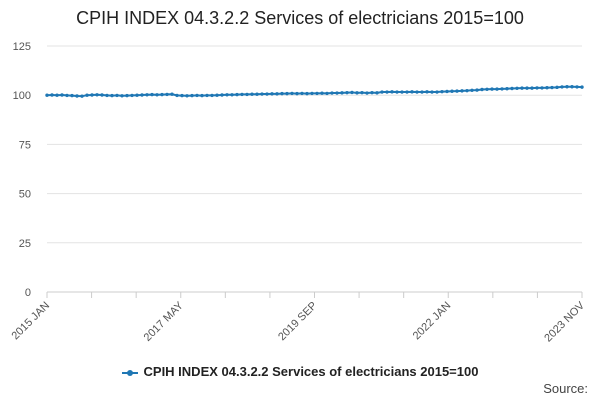  Describe the element at coordinates (22, 47) in the screenshot. I see `y-tick-label: 125` at that location.